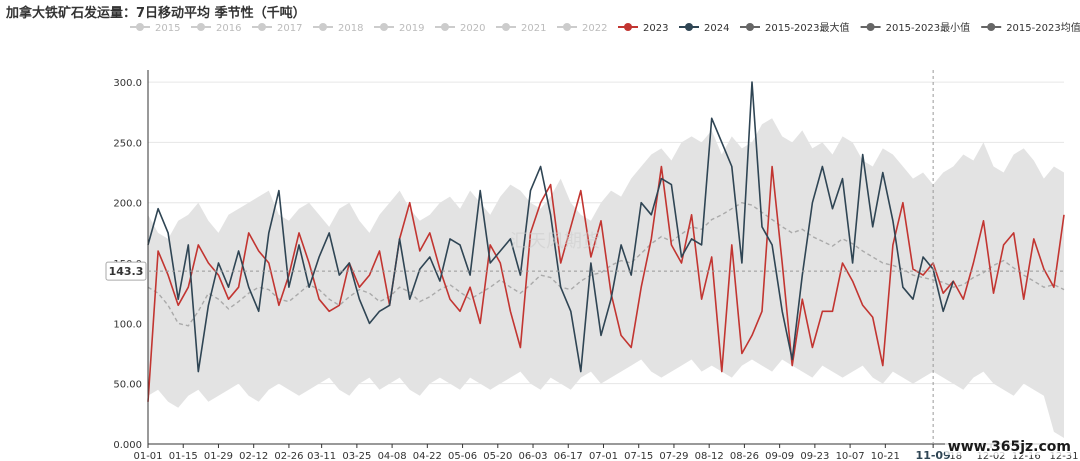 Image resolution: width=1080 pixels, height=461 pixels. What do you see at coordinates (603, 456) in the screenshot?
I see `x-tick-label: 07-01` at bounding box center [603, 456].